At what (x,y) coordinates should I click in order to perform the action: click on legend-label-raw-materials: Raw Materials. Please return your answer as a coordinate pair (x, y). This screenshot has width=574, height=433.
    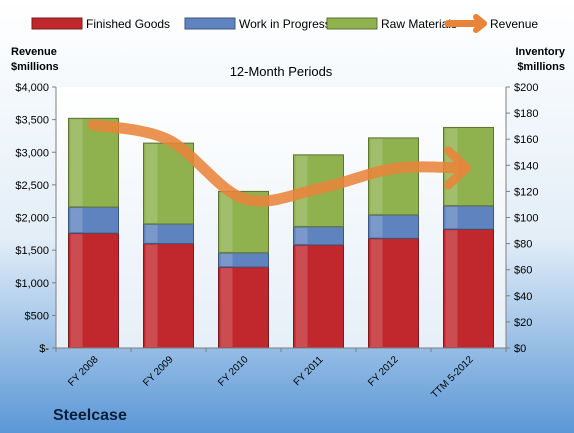
    Looking at the image, I should click on (419, 24).